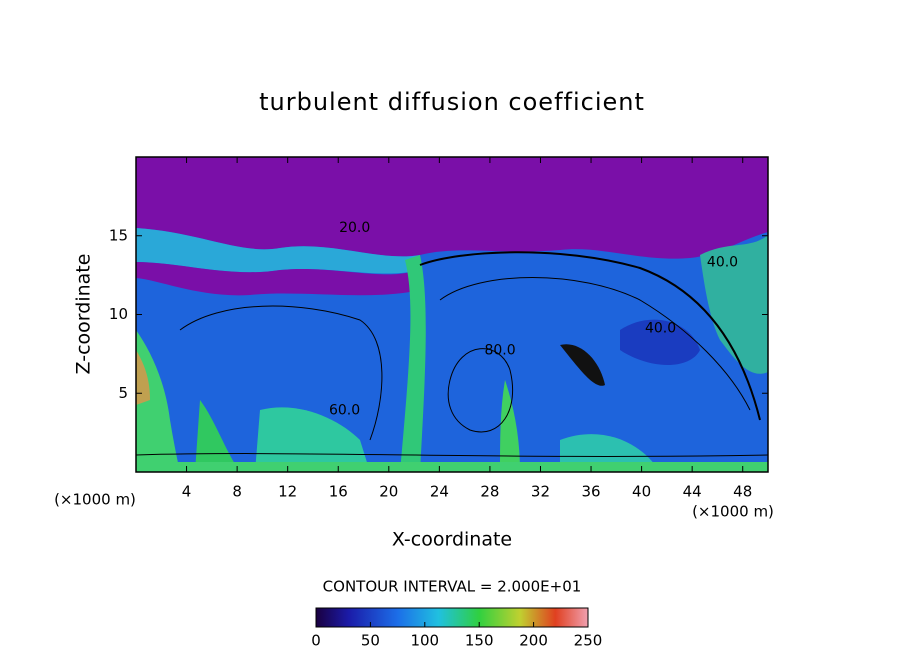 This screenshot has height=654, width=904. Describe the element at coordinates (452, 208) in the screenshot. I see `upper-region` at that location.